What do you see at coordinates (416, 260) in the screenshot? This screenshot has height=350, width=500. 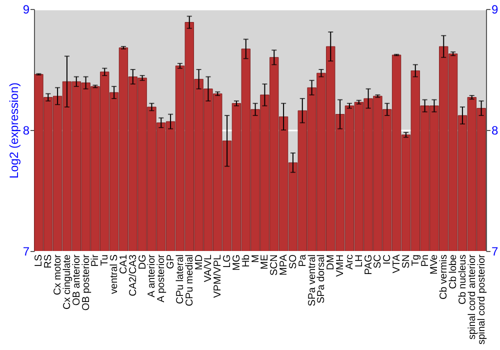 I see `x-tick-label: Tg` at bounding box center [416, 260].